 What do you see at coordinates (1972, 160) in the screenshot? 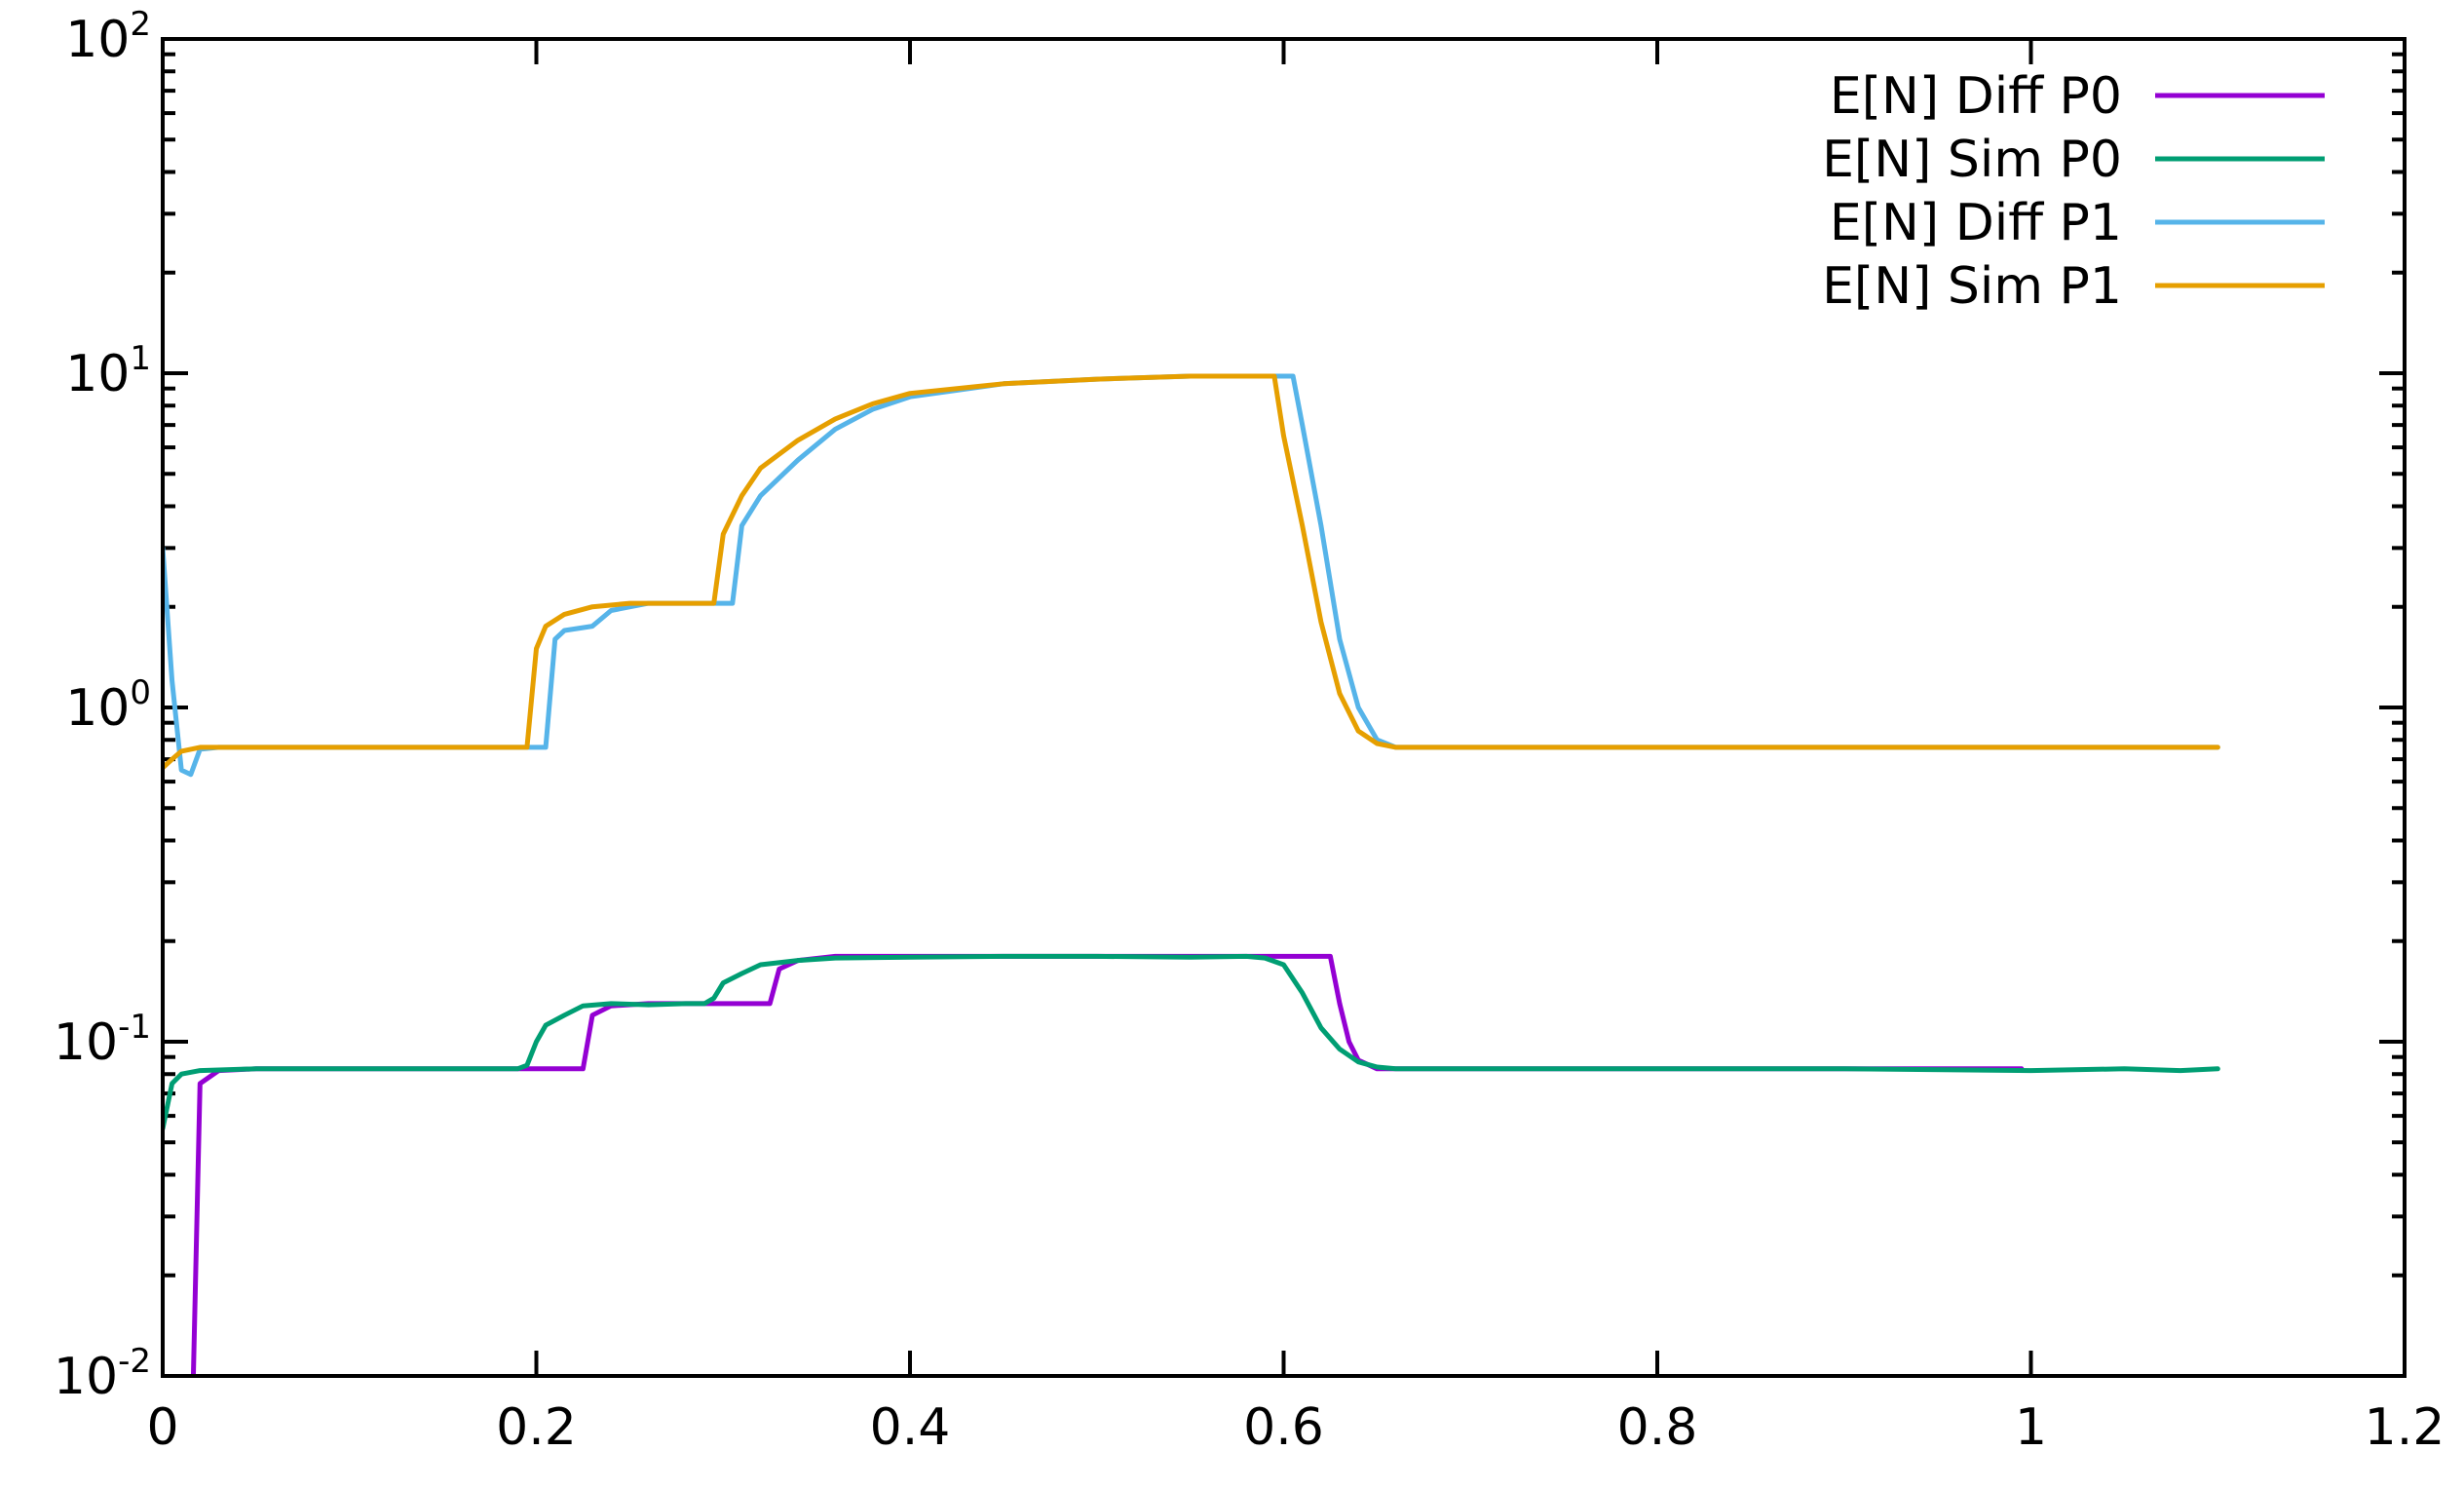
I see `legend-label: E[N] Sim P0` at bounding box center [1972, 160].